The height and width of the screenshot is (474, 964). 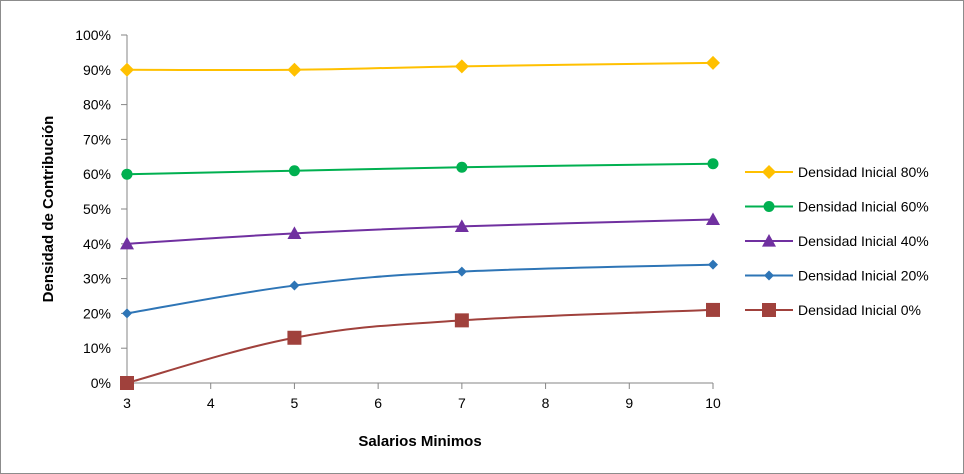 What do you see at coordinates (422, 403) in the screenshot?
I see `x-tick-labels: 3 4 5 6 7 8 9 10` at bounding box center [422, 403].